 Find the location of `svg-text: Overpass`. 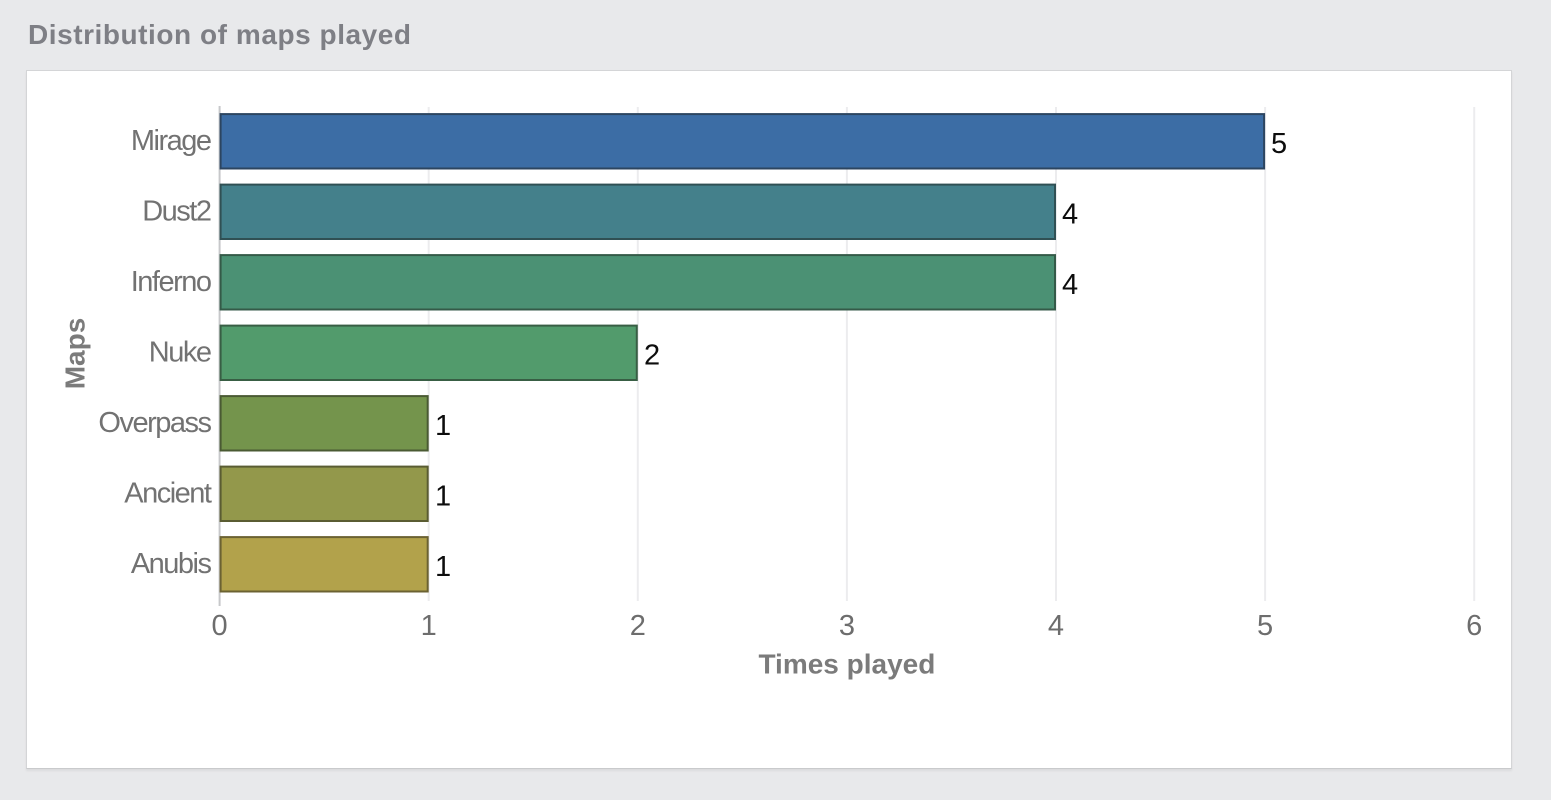

svg-text: Overpass is located at coordinates (154, 423).